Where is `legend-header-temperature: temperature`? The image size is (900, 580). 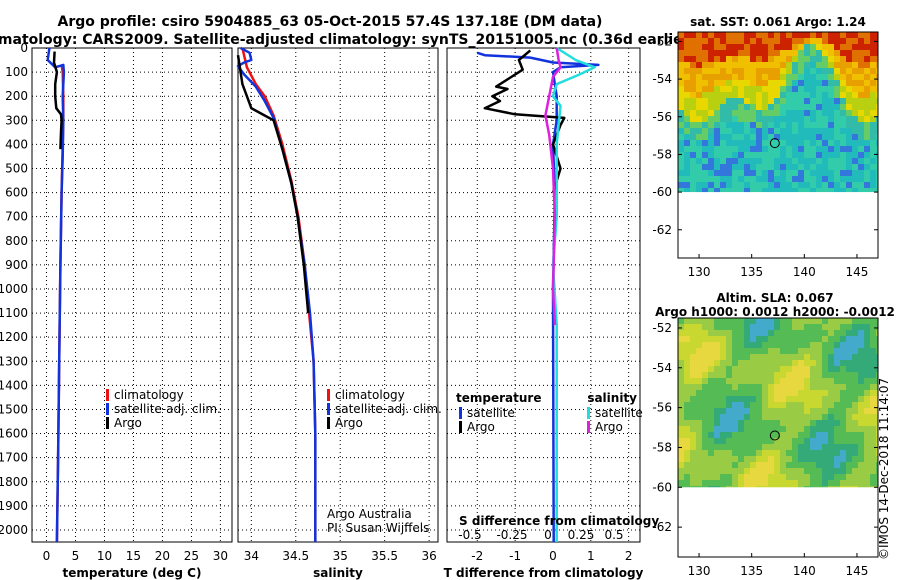 legend-header-temperature: temperature is located at coordinates (498, 398).